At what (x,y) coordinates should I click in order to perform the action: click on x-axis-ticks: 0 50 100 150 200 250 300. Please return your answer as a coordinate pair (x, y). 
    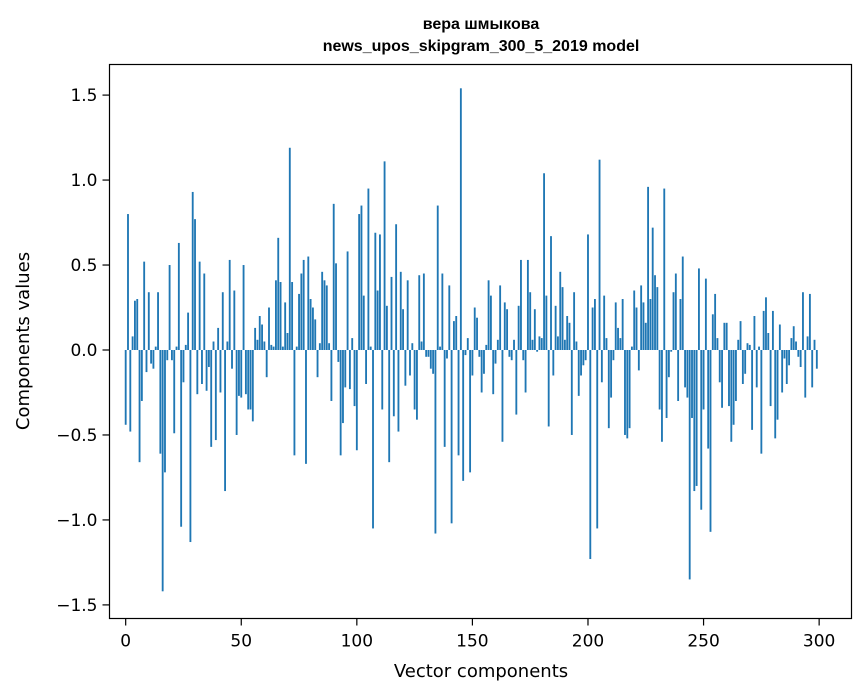
    Looking at the image, I should click on (477, 635).